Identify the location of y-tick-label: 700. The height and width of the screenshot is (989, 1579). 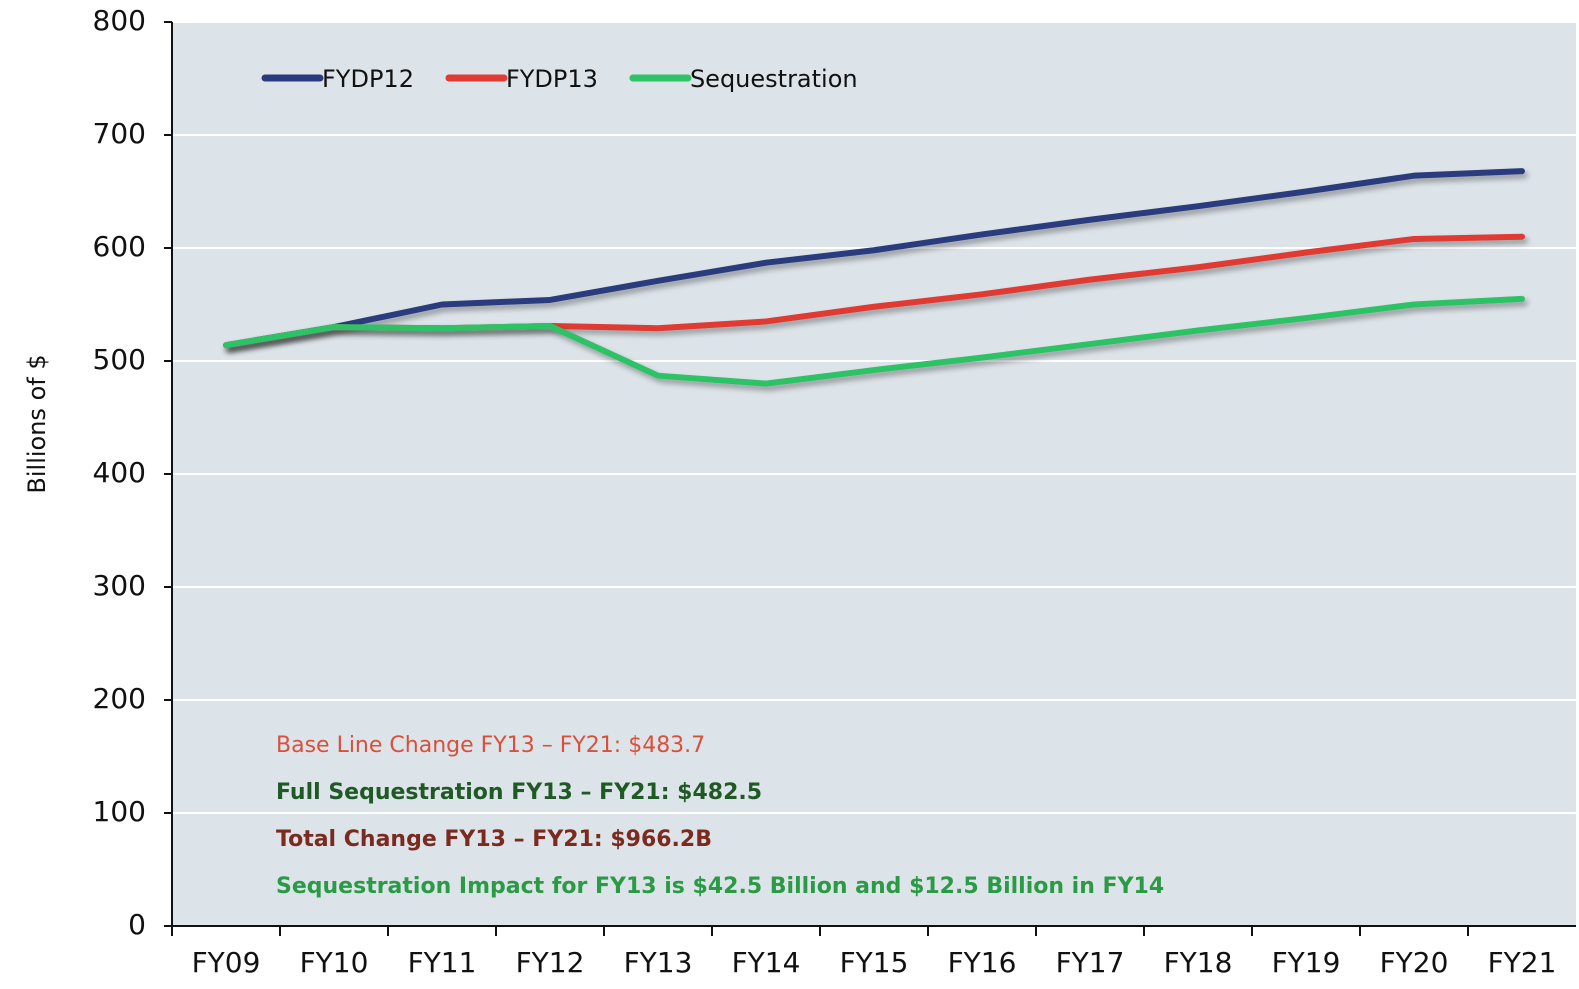
(119, 133).